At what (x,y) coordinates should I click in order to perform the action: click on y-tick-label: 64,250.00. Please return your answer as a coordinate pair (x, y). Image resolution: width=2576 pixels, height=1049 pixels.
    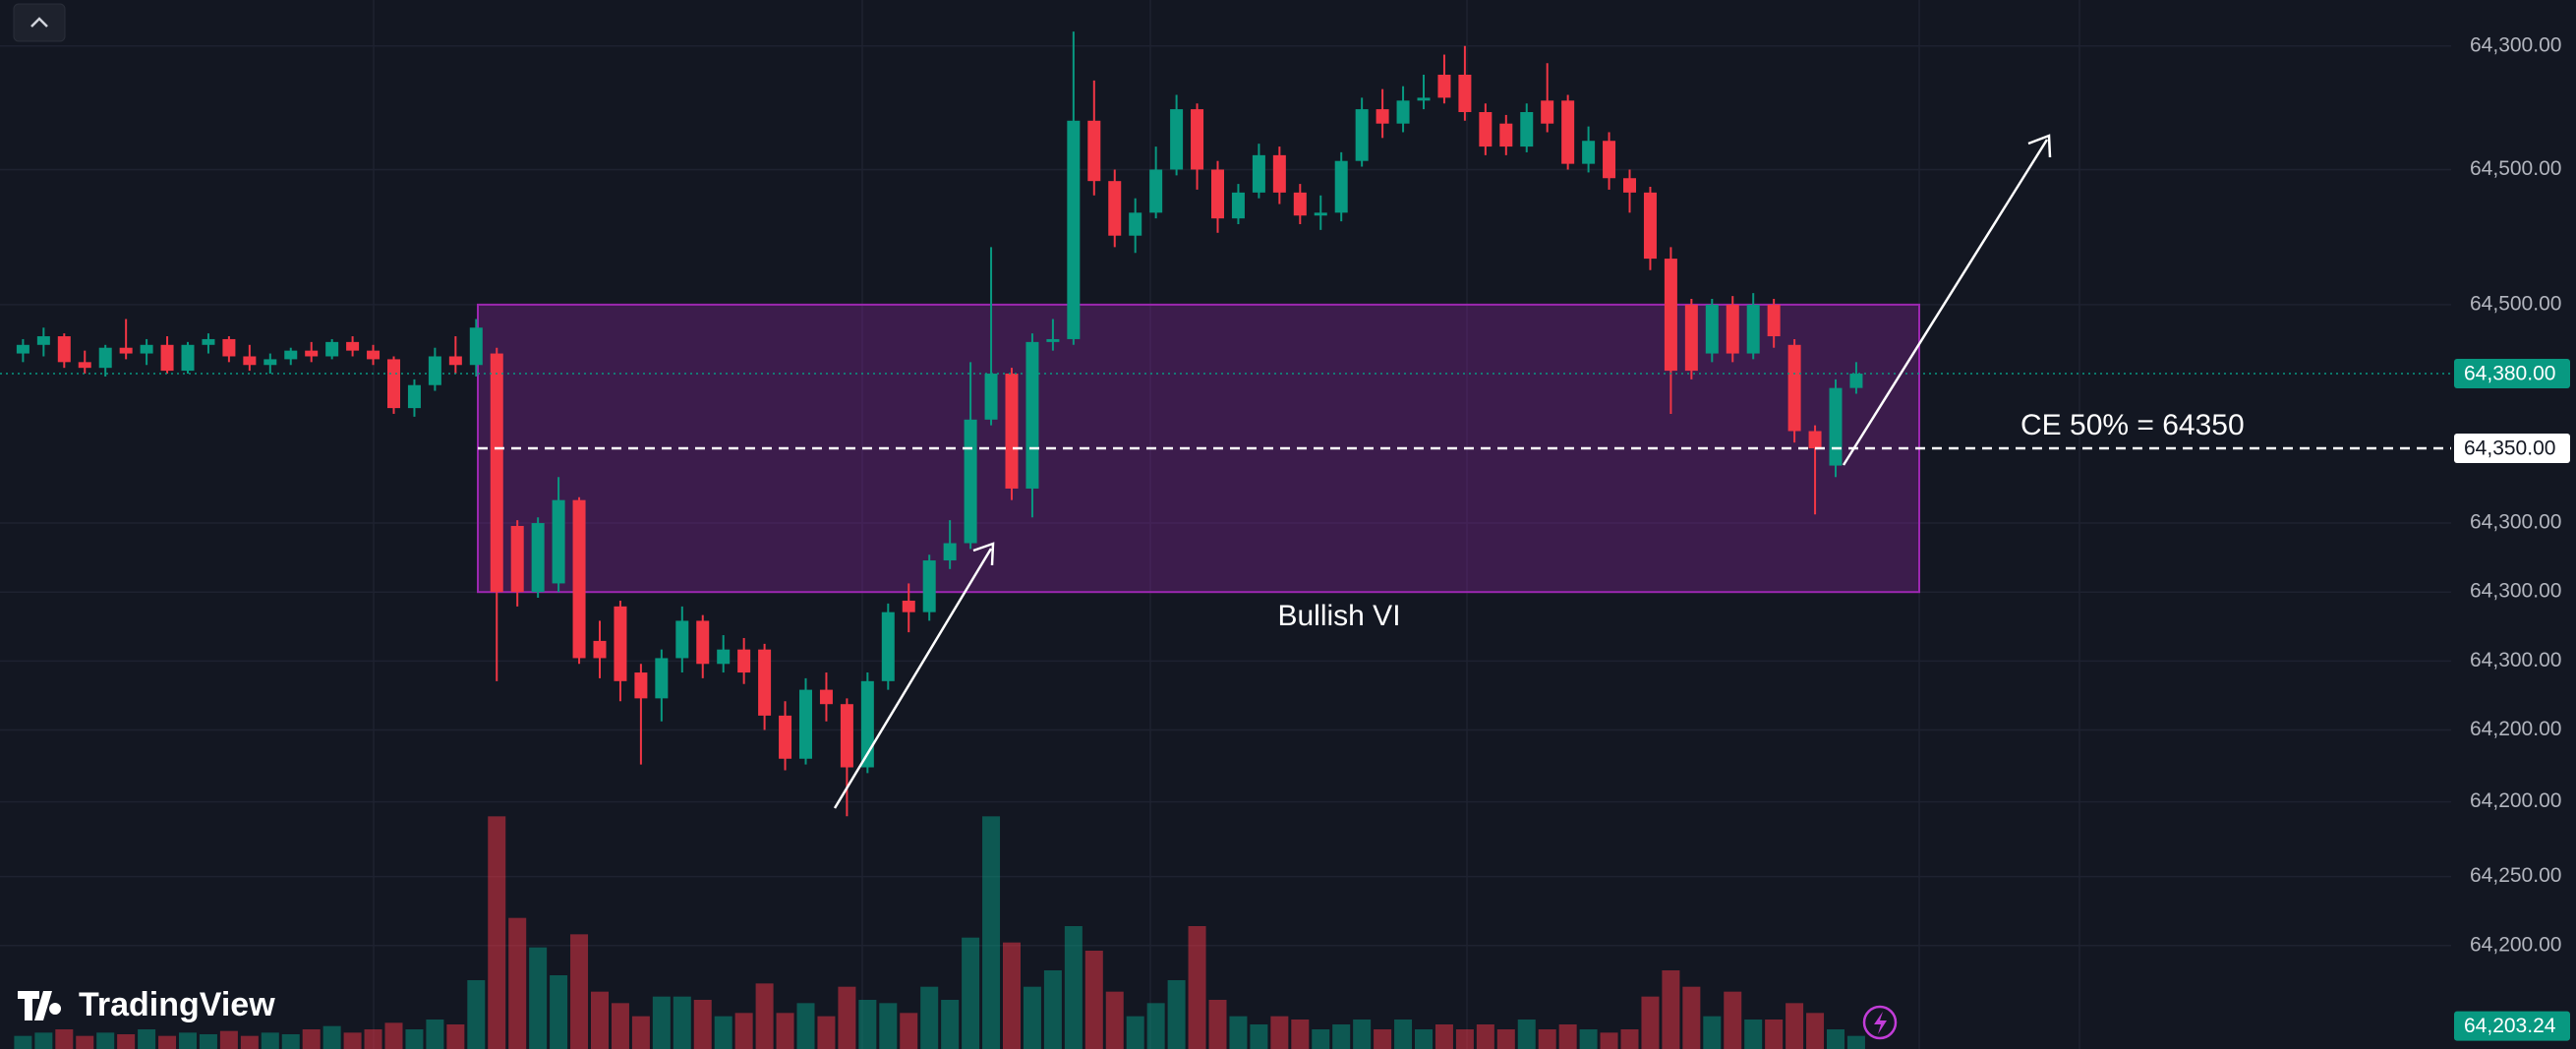
    Looking at the image, I should click on (2515, 875).